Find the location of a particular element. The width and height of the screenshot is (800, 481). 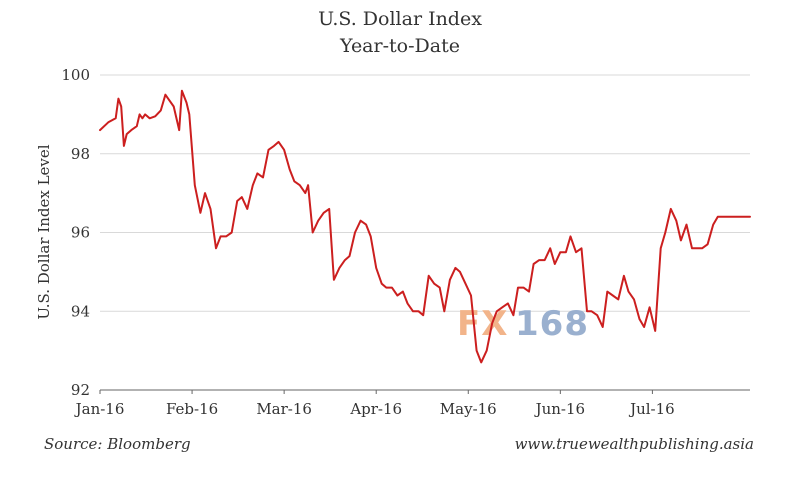

x-tick-label: Apr-16 is located at coordinates (375, 409).